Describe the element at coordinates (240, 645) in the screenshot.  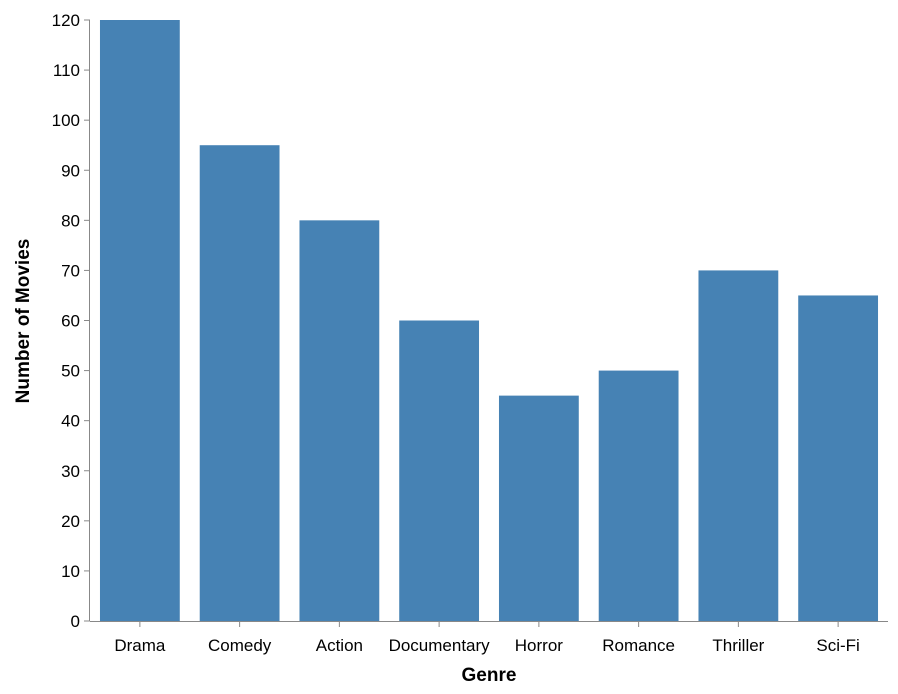
I see `x-tick-label-comedy: Comedy` at that location.